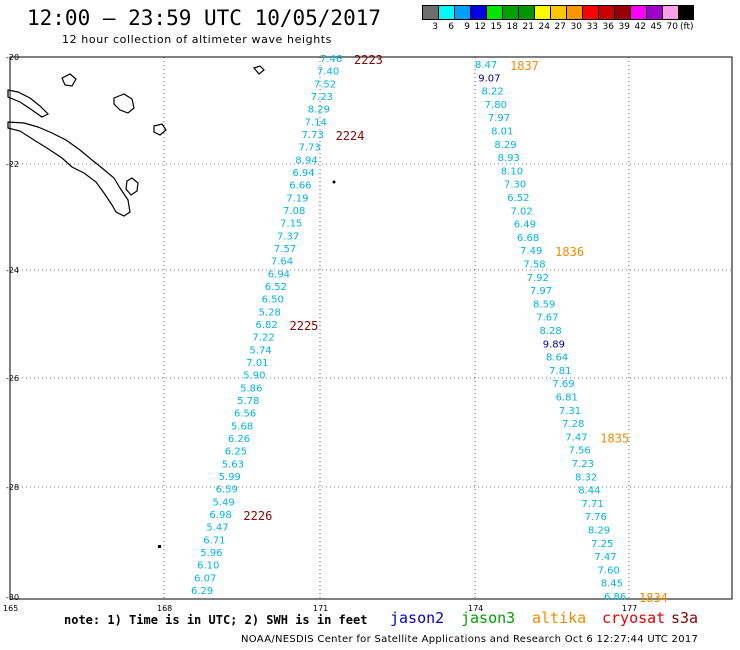 This screenshot has width=740, height=650. Describe the element at coordinates (609, 570) in the screenshot. I see `wave-height-value: 7.60` at that location.